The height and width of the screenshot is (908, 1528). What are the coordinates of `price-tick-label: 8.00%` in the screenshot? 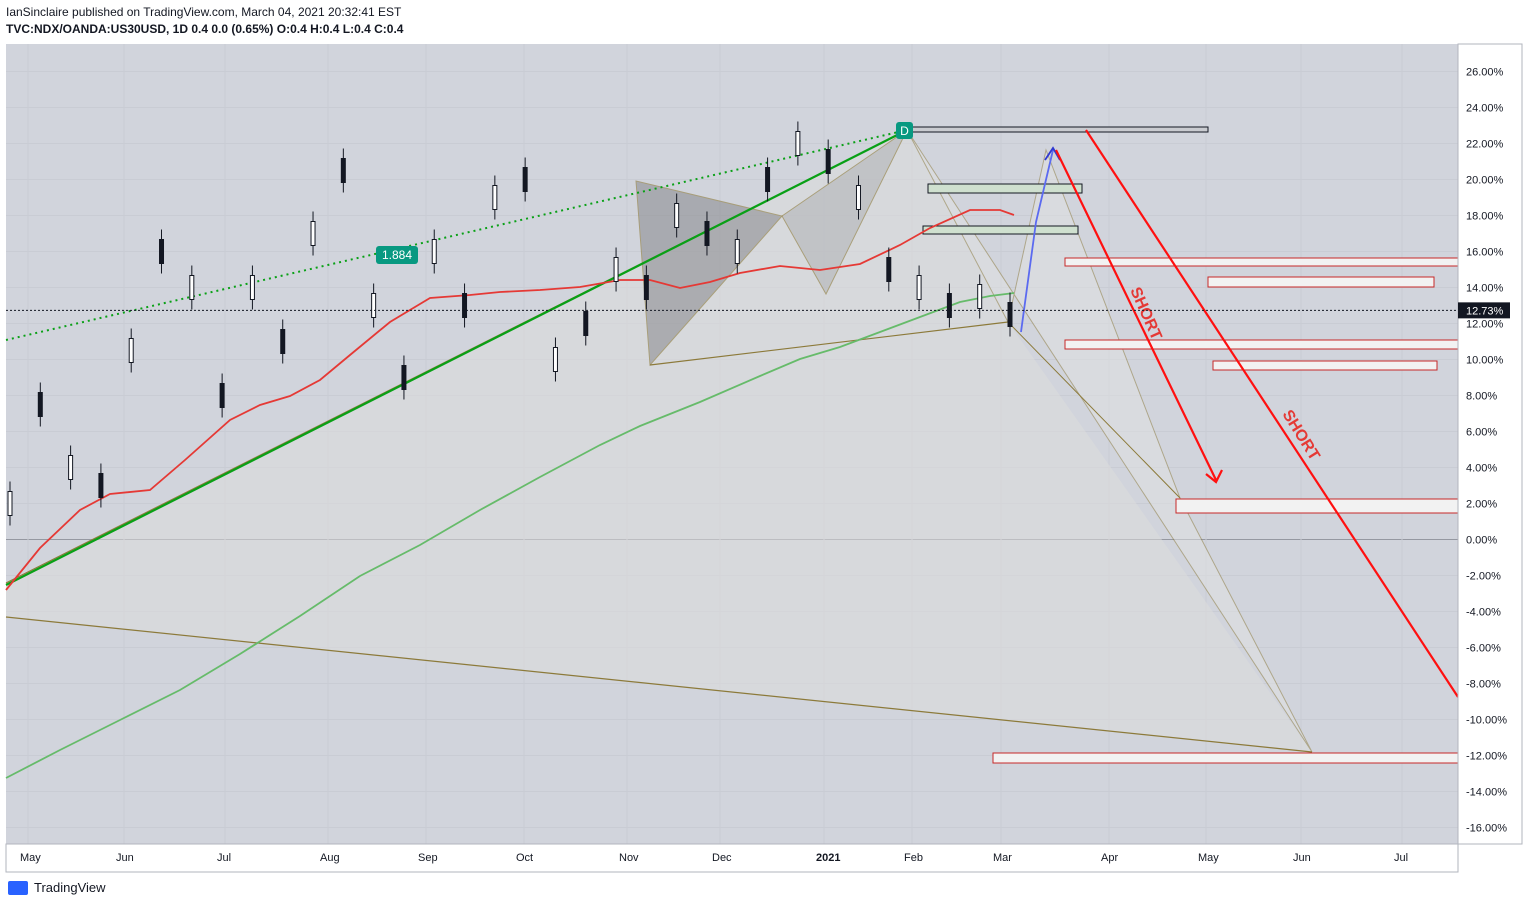 It's located at (1481, 397).